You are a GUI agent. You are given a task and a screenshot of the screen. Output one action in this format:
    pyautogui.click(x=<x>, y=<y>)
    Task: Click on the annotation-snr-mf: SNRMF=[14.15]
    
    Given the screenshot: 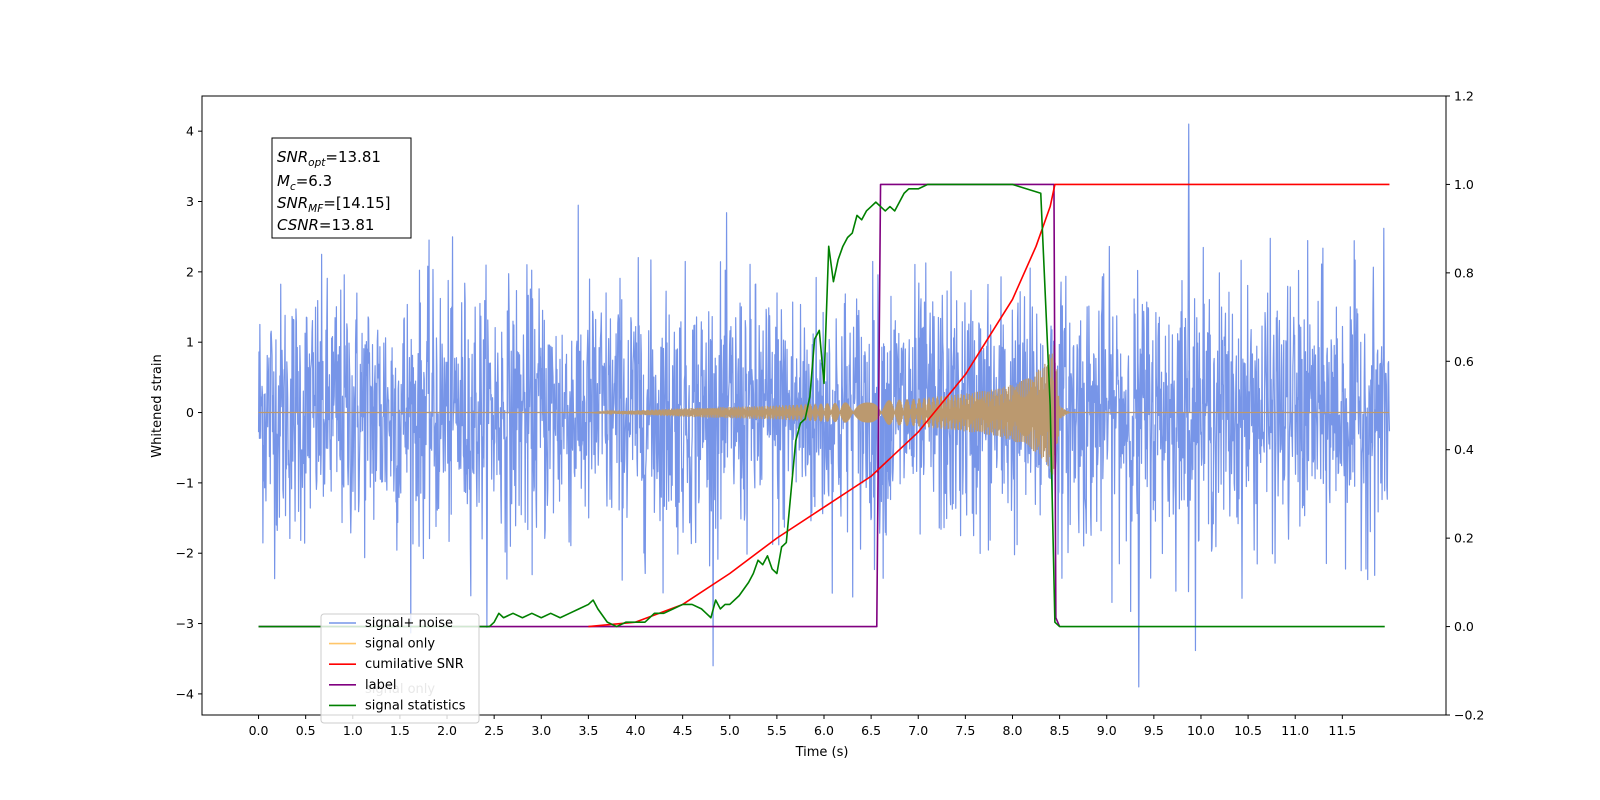 What is the action you would take?
    pyautogui.click(x=334, y=204)
    